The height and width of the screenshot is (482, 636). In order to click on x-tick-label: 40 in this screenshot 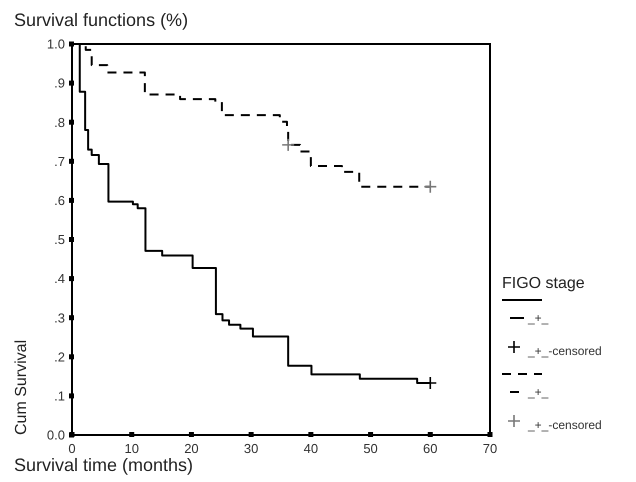, I will do `click(311, 448)`.